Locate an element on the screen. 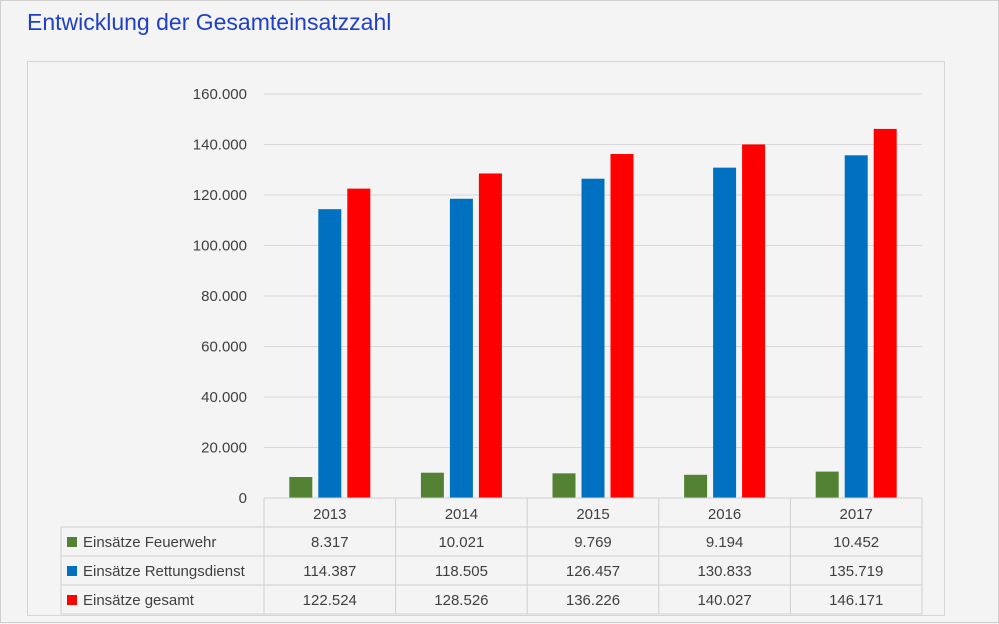 Image resolution: width=999 pixels, height=624 pixels. bar-eins-tze-feuerwehr-2014 is located at coordinates (432, 485).